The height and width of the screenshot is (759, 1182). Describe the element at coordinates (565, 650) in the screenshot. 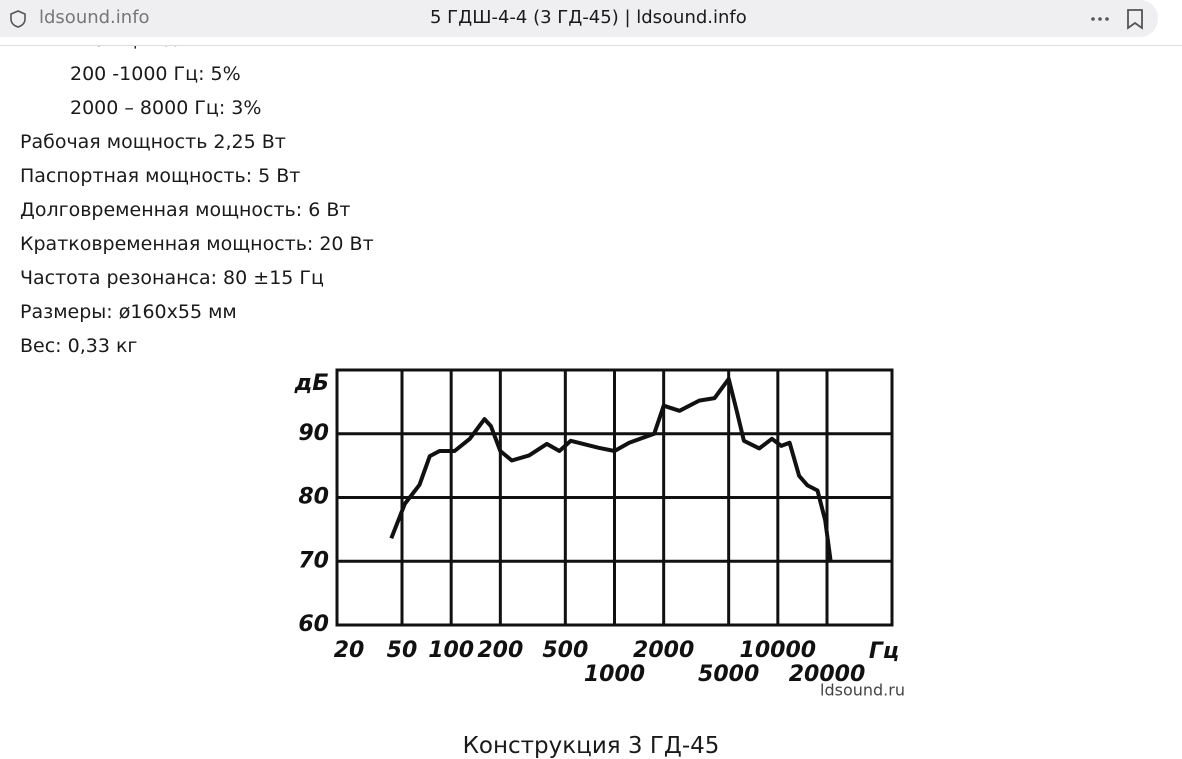

I see `x-tick-label: 500` at that location.